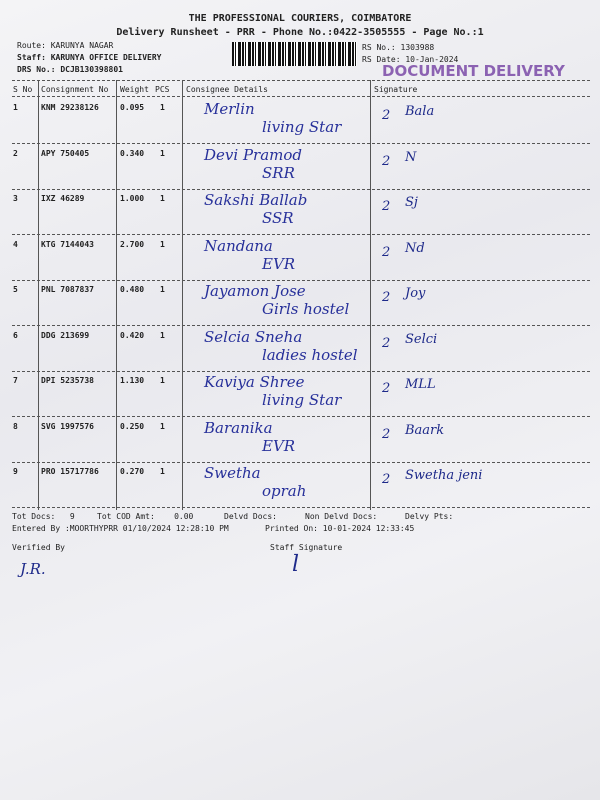  I want to click on divider, so click(301, 96).